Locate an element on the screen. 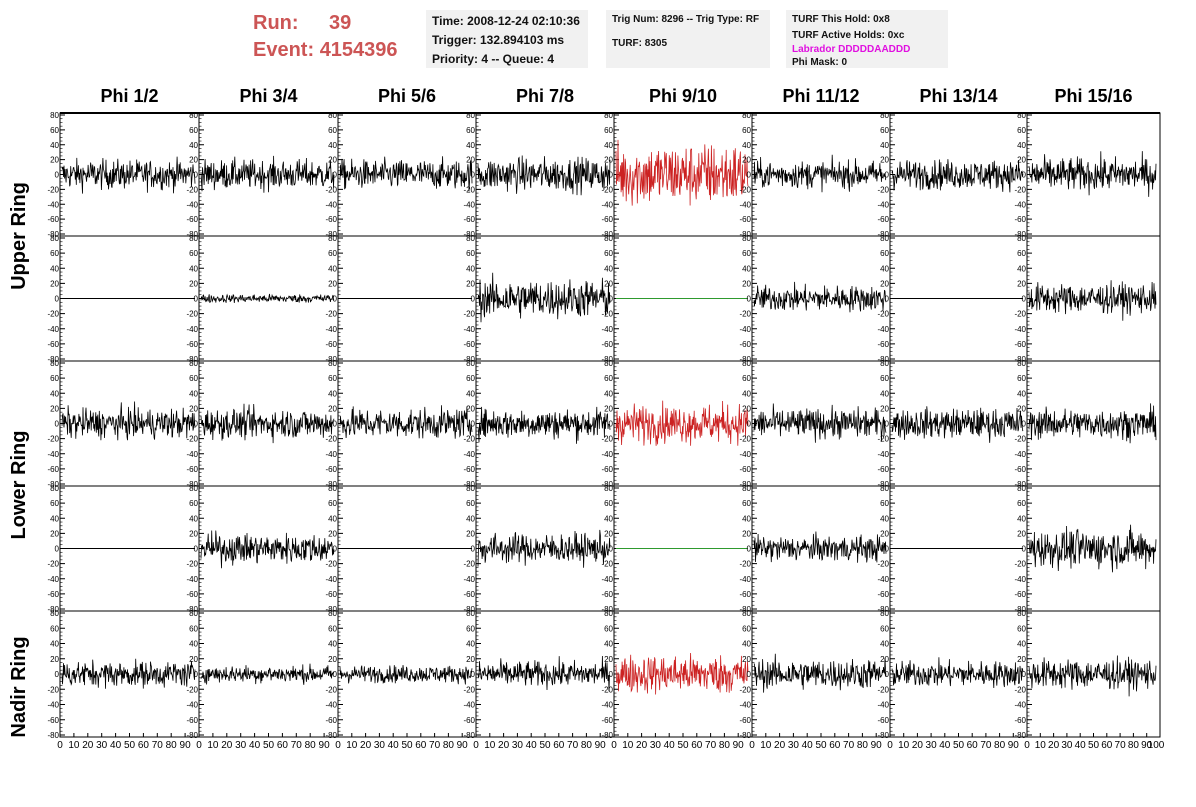  panel-r5-c2: 80 60 40 20 0 -20 -40 -60 -80 is located at coordinates (262, 674).